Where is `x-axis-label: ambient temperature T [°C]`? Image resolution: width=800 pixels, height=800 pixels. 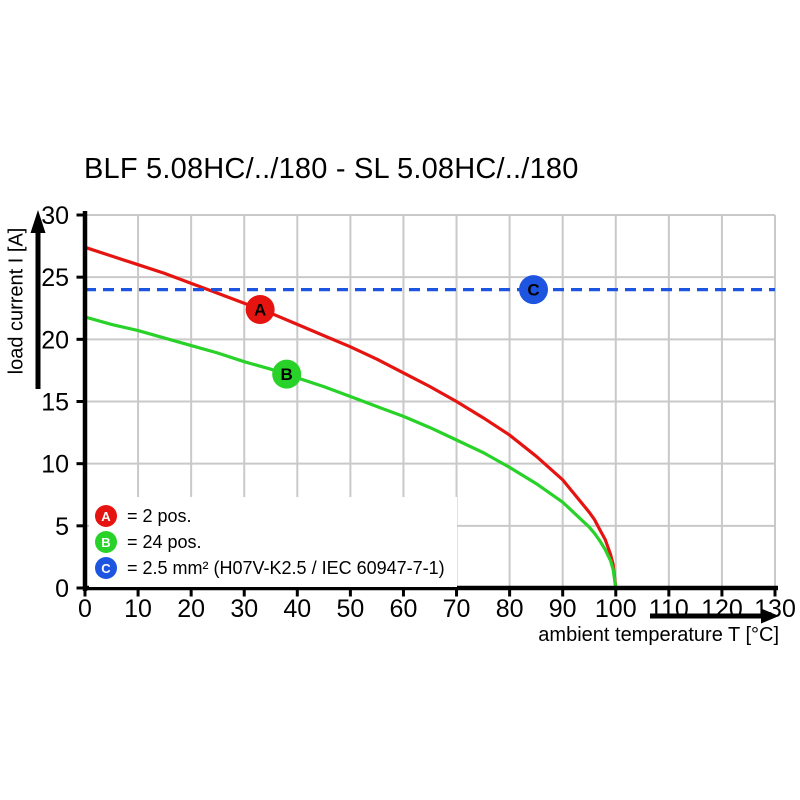
x-axis-label: ambient temperature T [°C] is located at coordinates (658, 635).